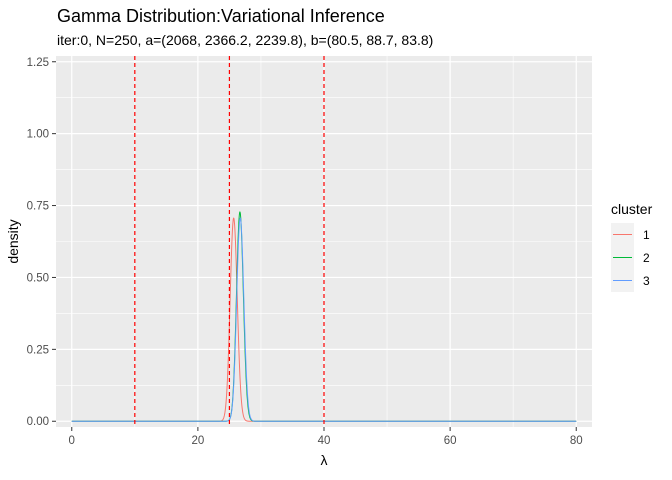  Describe the element at coordinates (38, 135) in the screenshot. I see `y-tick-label: 1.00` at that location.